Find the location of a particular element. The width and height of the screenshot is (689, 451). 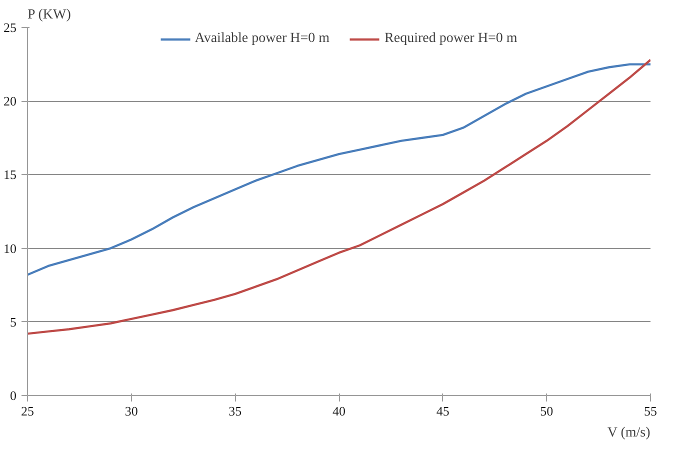

legend-label: Available power H=0 m is located at coordinates (262, 39).